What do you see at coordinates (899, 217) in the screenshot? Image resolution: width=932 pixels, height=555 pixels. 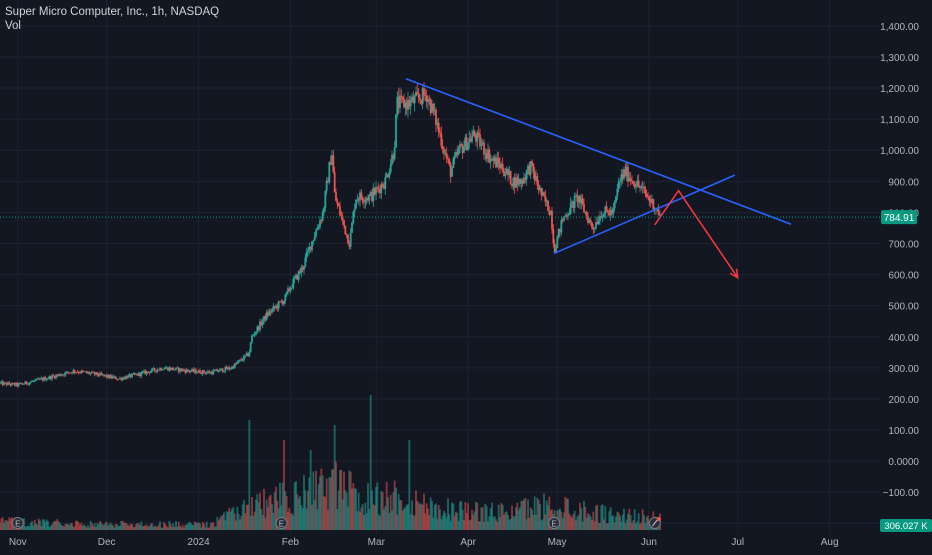 I see `last-price-badge` at bounding box center [899, 217].